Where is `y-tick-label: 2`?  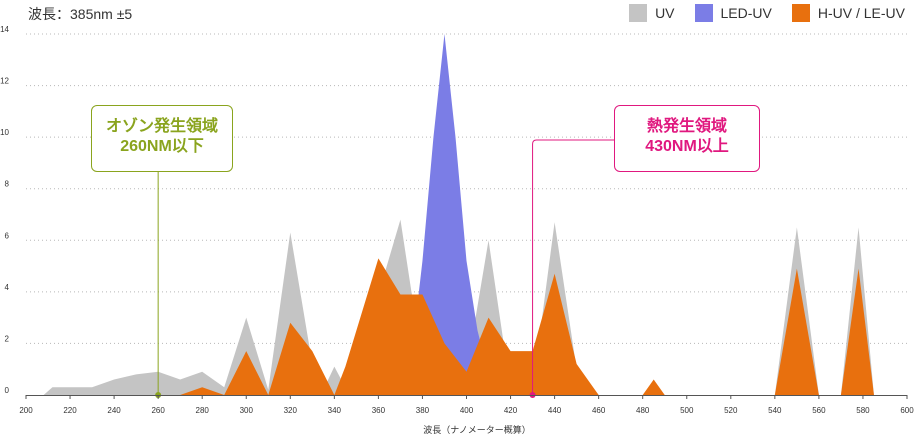 y-tick-label: 2 is located at coordinates (7, 338).